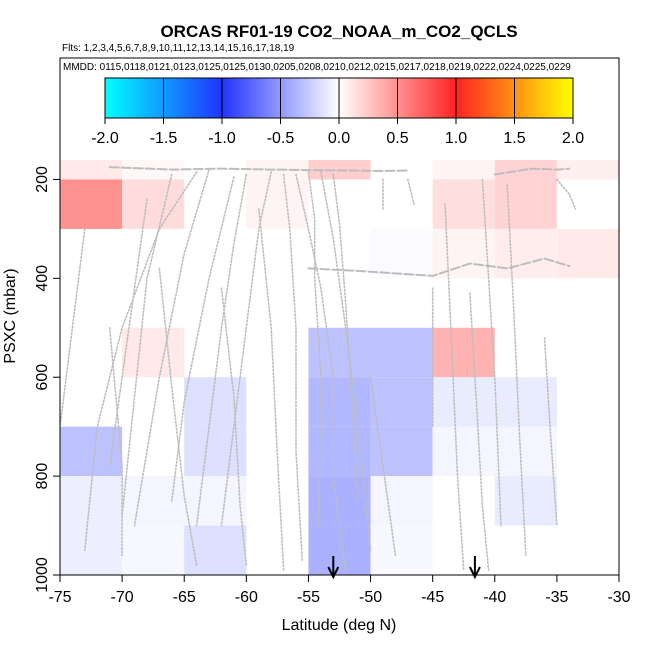 The image size is (650, 650). I want to click on colorbar-tick-label: 2.0, so click(573, 138).